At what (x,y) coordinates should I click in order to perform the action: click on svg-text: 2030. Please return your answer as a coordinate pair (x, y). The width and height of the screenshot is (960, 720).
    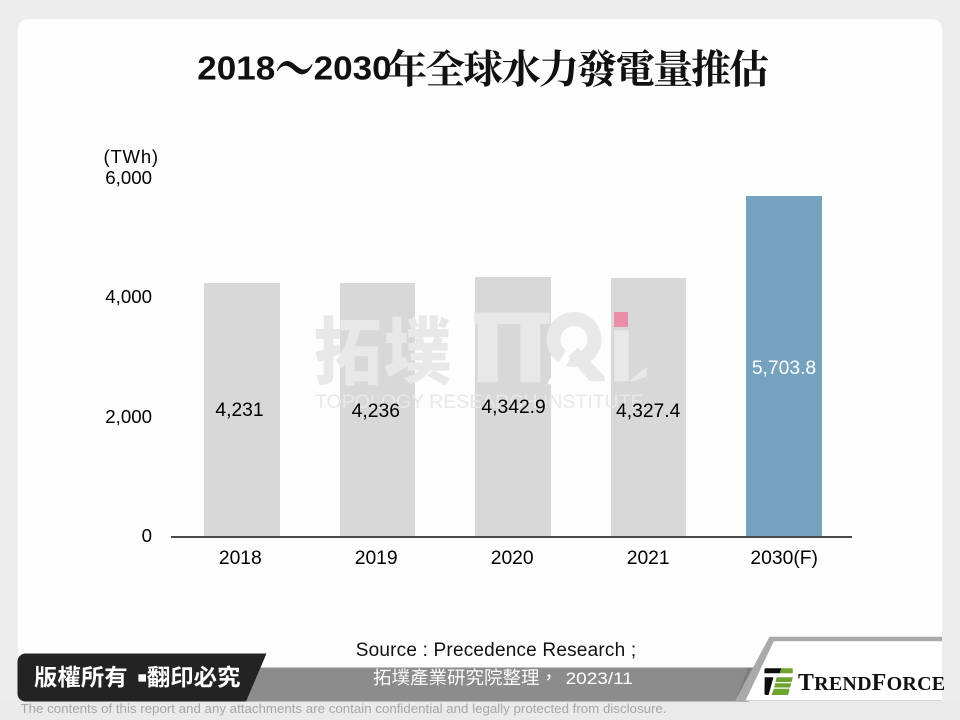
    Looking at the image, I should click on (353, 68).